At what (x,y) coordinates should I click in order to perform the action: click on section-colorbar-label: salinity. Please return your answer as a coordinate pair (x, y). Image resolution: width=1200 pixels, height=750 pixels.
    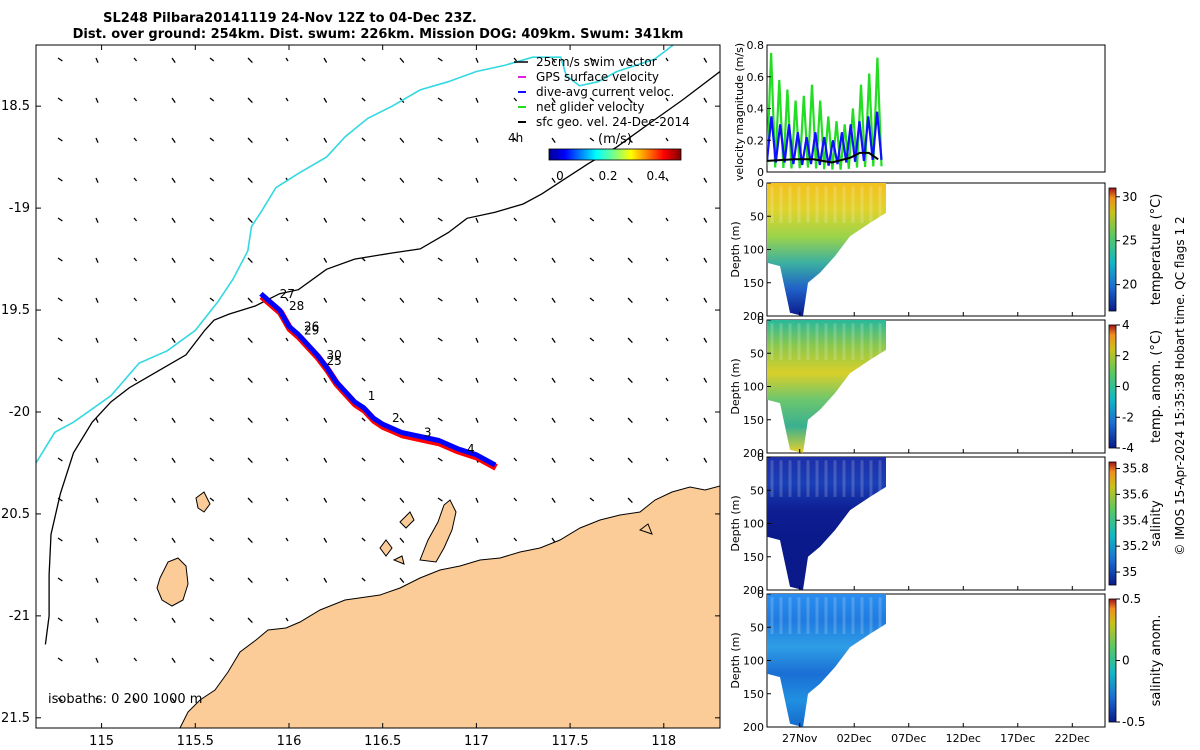
    Looking at the image, I should click on (1156, 523).